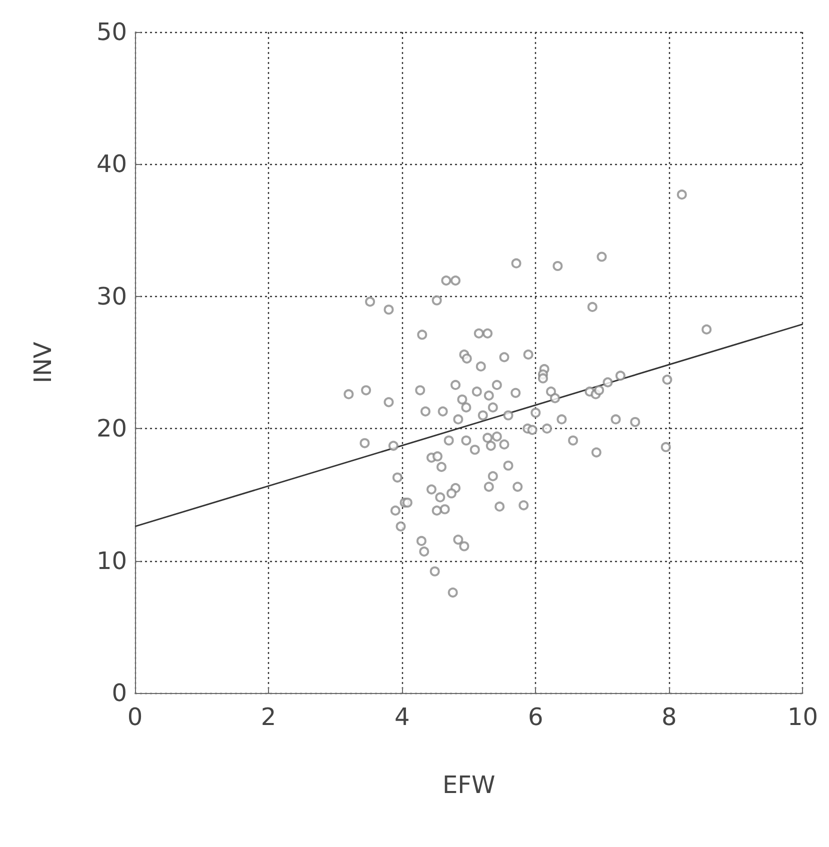 The width and height of the screenshot is (829, 847). Describe the element at coordinates (268, 717) in the screenshot. I see `x-tick-label: 2` at that location.